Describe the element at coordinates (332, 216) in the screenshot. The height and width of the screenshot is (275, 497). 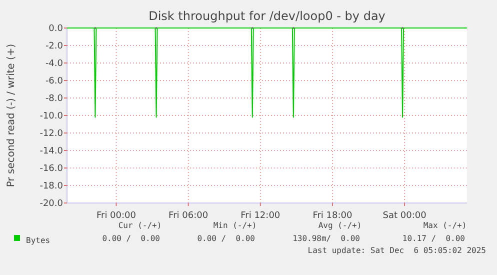
I see `x-tick-label: Fri 18:00` at that location.